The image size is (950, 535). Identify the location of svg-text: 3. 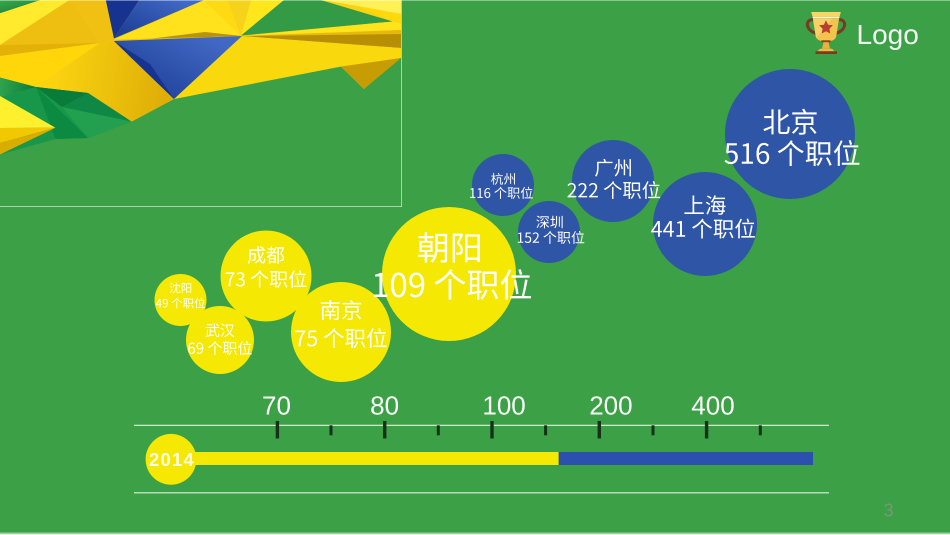
(889, 511).